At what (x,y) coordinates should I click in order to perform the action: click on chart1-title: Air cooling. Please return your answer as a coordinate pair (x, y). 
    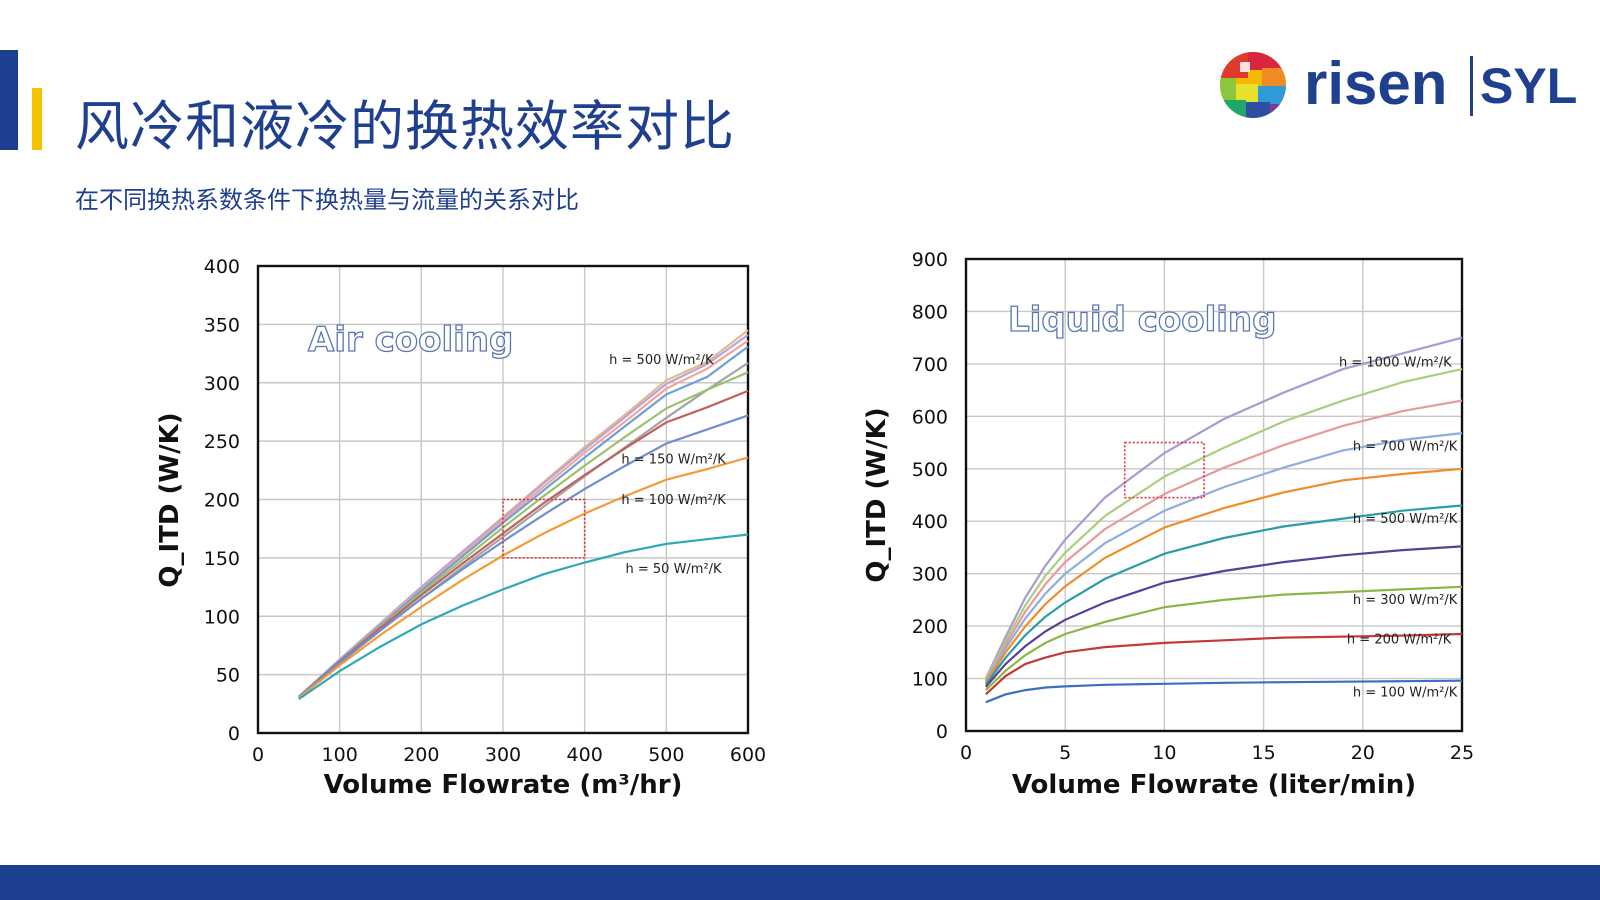
    Looking at the image, I should click on (410, 340).